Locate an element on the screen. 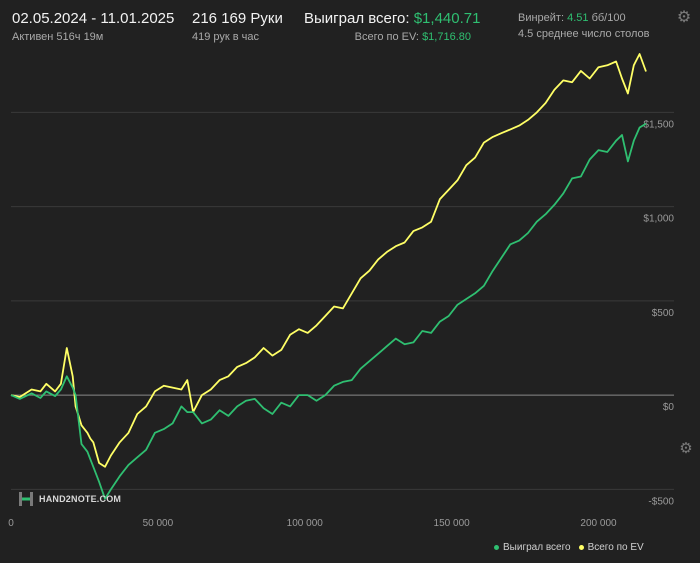 The width and height of the screenshot is (700, 563). x-tick-label: 100 000 is located at coordinates (305, 523).